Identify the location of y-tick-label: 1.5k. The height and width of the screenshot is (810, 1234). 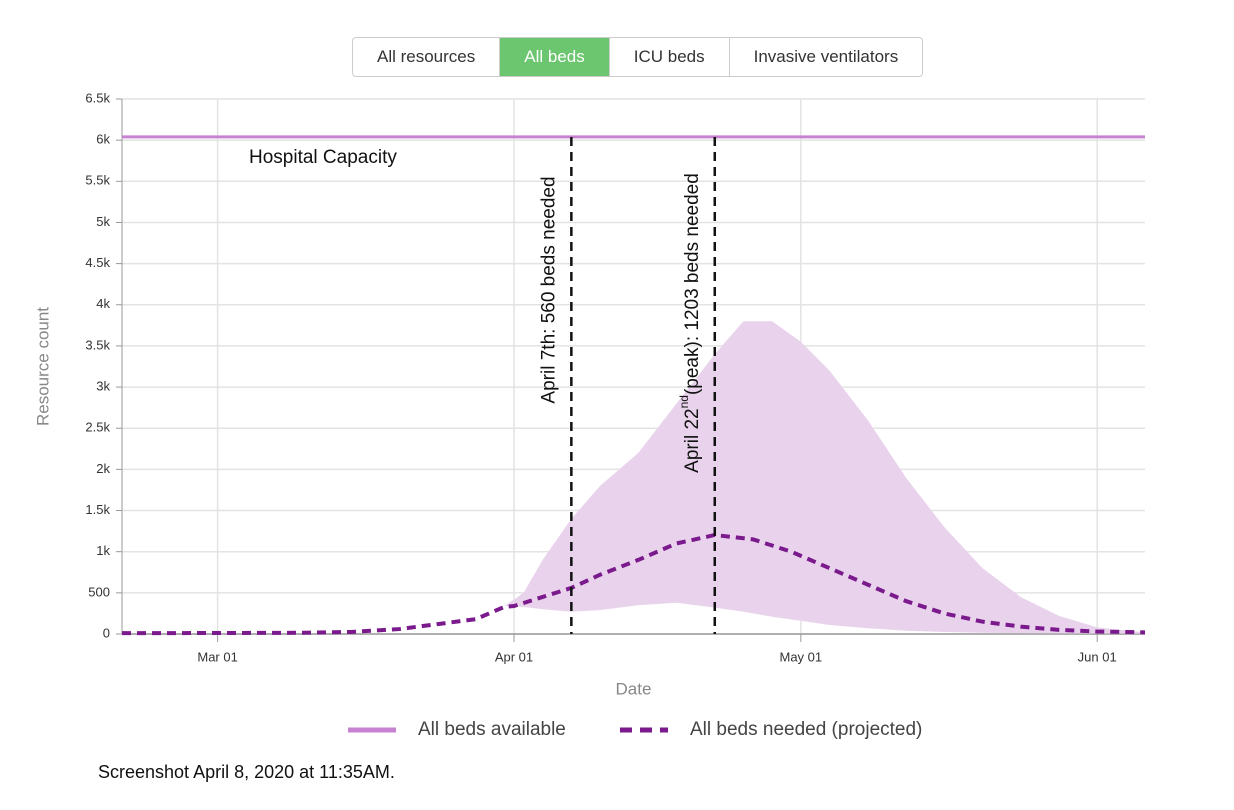
(97, 509).